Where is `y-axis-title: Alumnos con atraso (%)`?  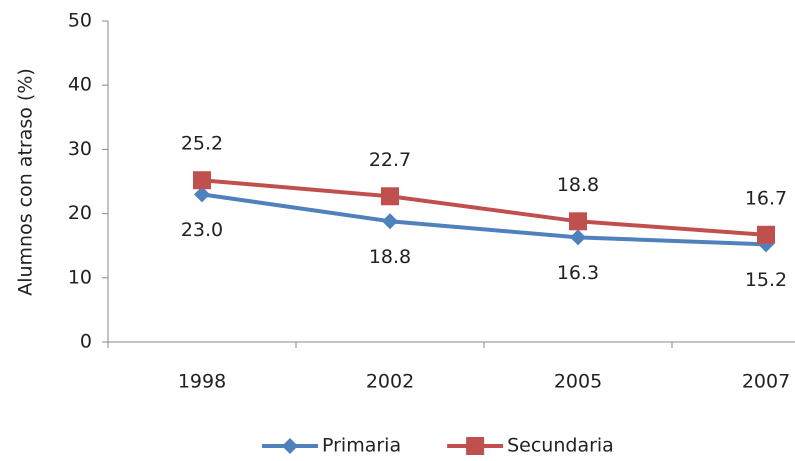 y-axis-title: Alumnos con atraso (%) is located at coordinates (26, 182).